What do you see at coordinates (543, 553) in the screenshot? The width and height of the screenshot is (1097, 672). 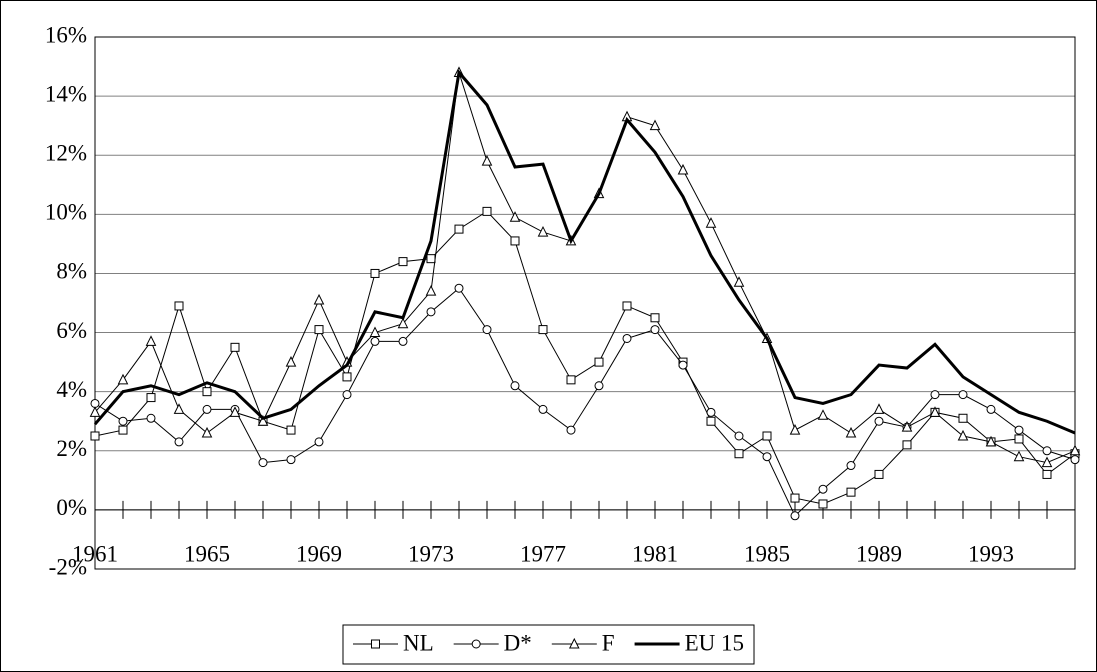 I see `x-tick-label: 1977` at bounding box center [543, 553].